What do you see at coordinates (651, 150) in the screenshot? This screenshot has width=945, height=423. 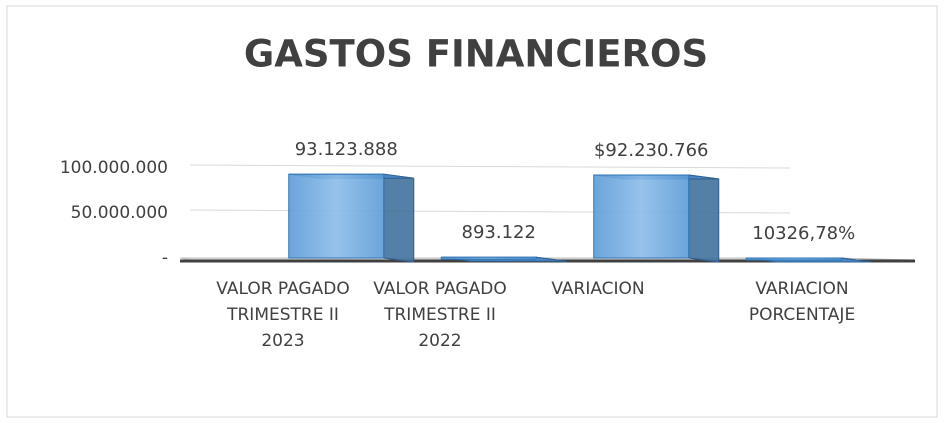 I see `value-label: $92.230.766` at bounding box center [651, 150].